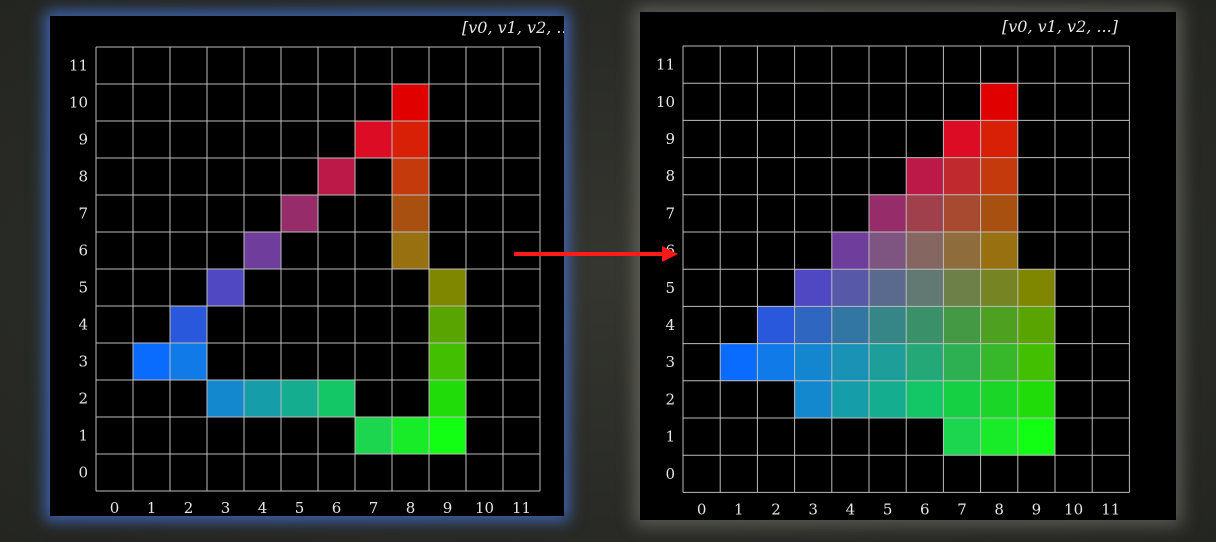 The height and width of the screenshot is (542, 1216). I want to click on y-tick-label: 5, so click(670, 288).